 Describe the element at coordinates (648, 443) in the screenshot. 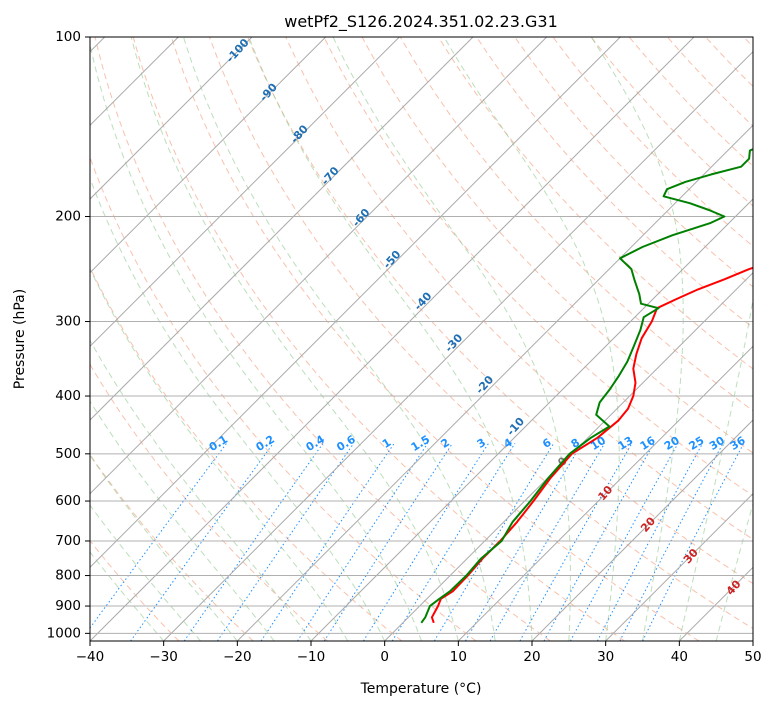

I see `mixing-ratio-label: 16` at that location.